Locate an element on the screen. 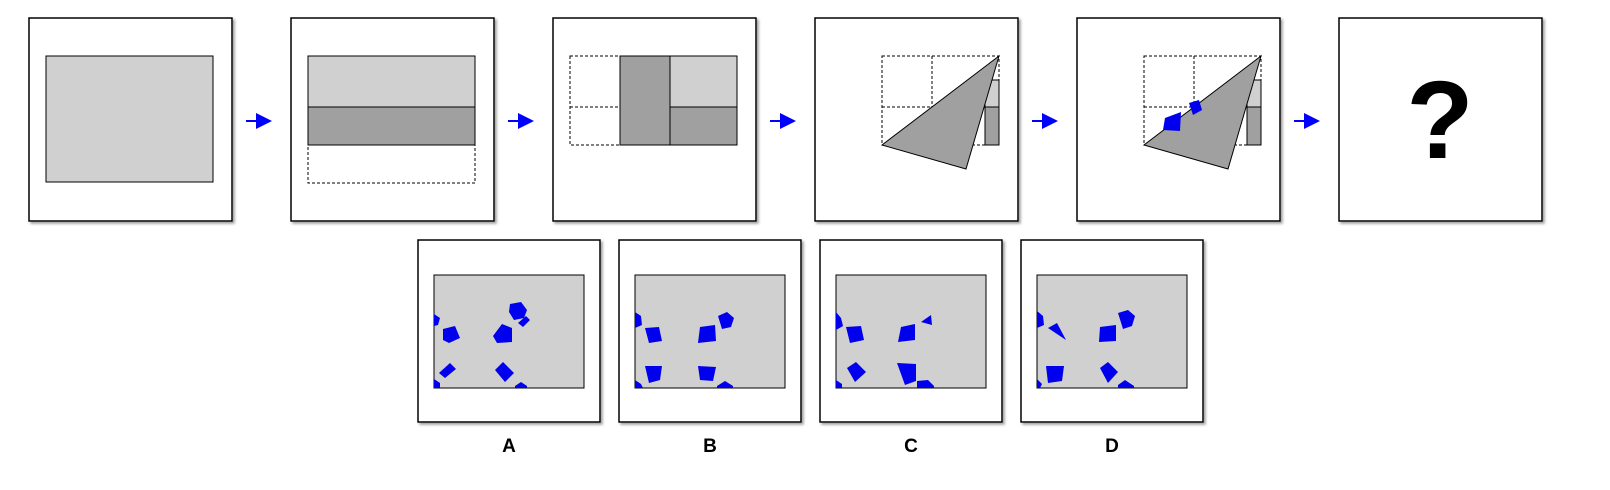 The height and width of the screenshot is (490, 1610). option-label-b: B is located at coordinates (710, 446).